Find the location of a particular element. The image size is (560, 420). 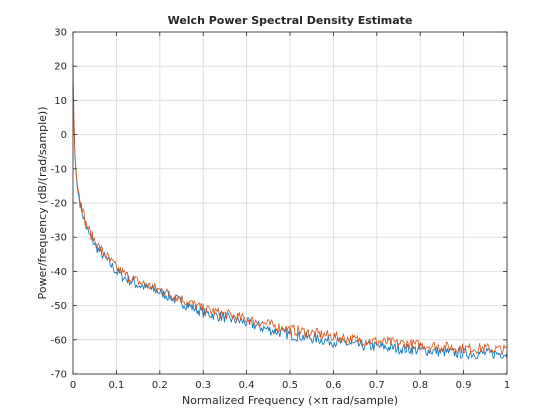

x-tick-label: 0.1 is located at coordinates (116, 385).